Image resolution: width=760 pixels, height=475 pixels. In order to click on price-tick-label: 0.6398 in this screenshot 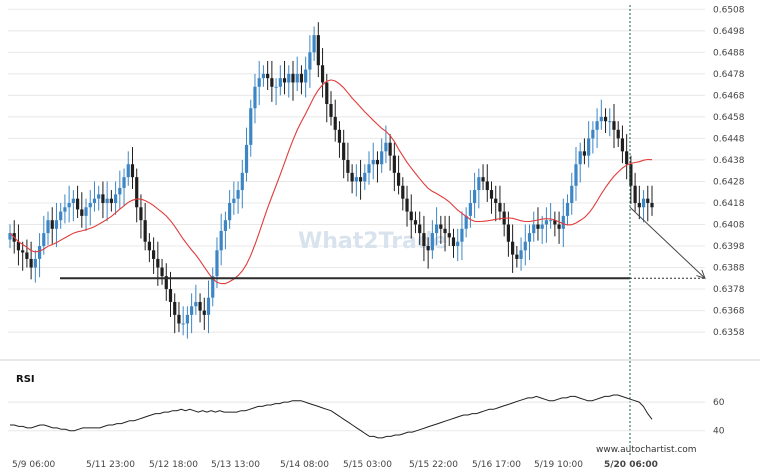, I will do `click(729, 247)`.